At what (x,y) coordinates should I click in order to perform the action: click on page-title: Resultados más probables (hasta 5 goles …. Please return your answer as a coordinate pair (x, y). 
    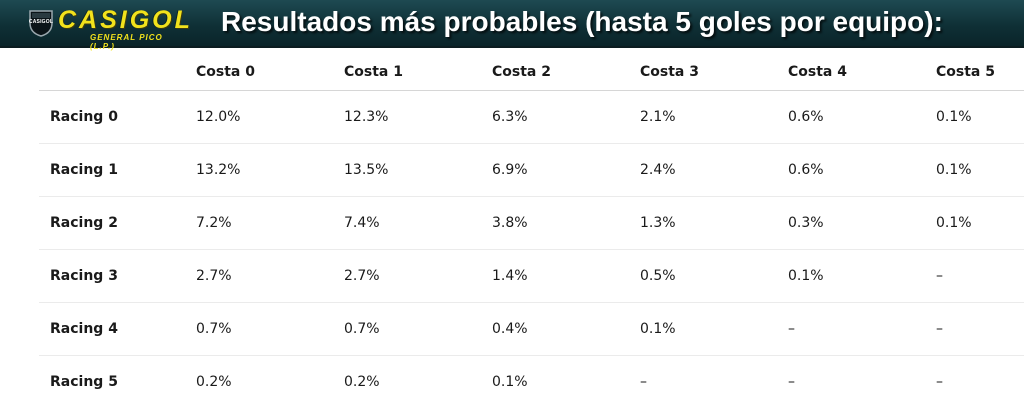
    Looking at the image, I should click on (582, 21).